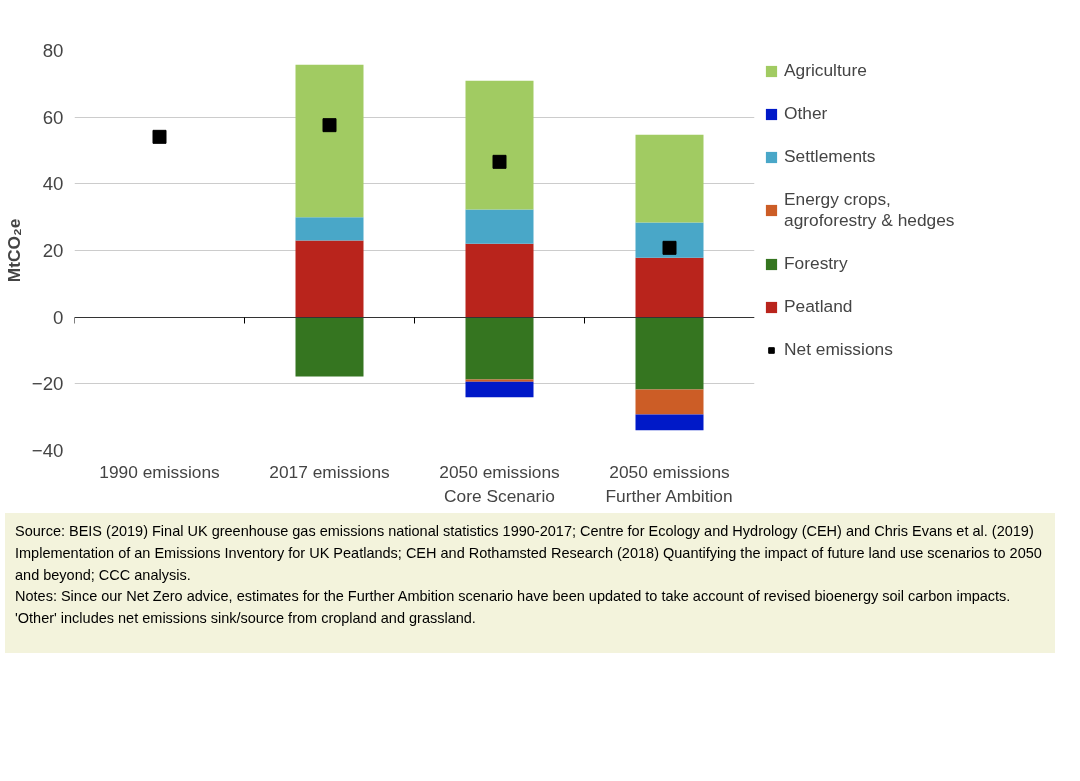 This screenshot has height=781, width=1080. What do you see at coordinates (53, 50) in the screenshot?
I see `y-tick-label: 80` at bounding box center [53, 50].